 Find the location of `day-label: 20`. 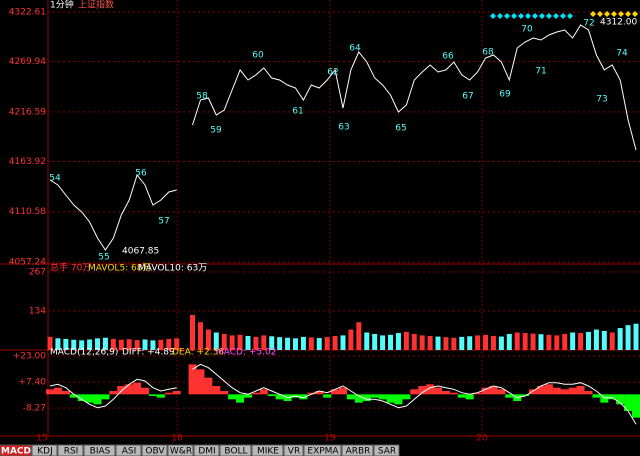

day-label: 20 is located at coordinates (482, 439).